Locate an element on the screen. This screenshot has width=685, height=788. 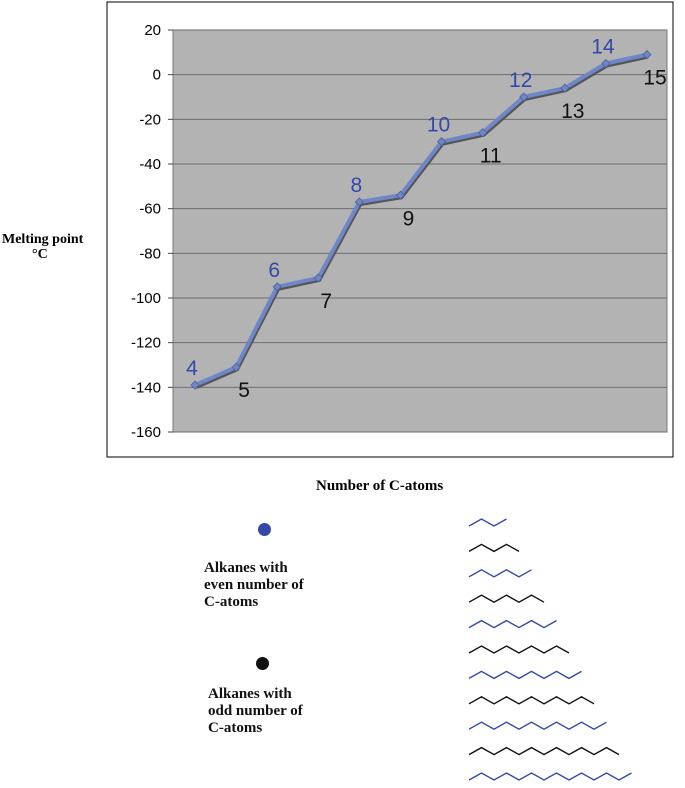
y-axis-label: Melting point °C is located at coordinates (57, 247).